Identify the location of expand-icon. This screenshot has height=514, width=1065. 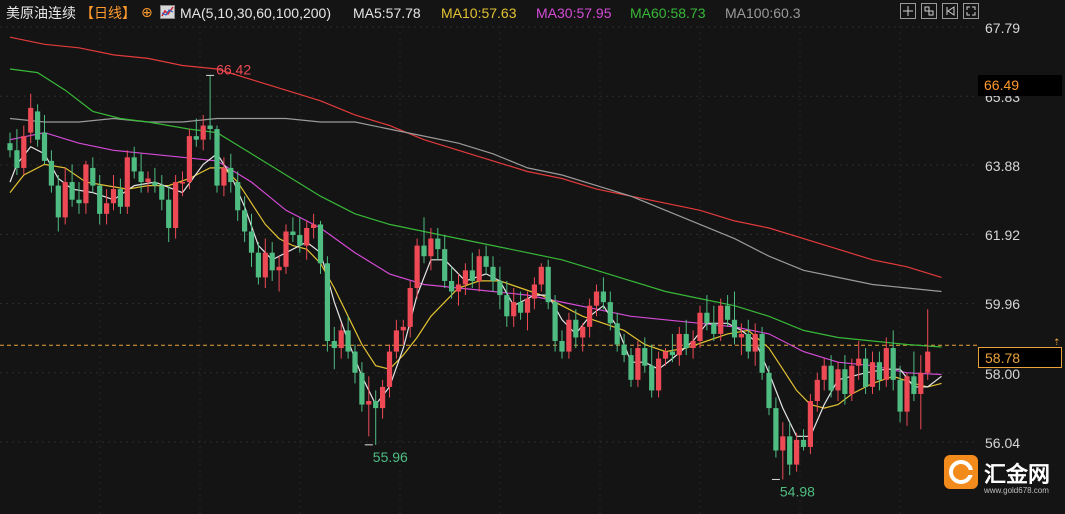
(971, 11).